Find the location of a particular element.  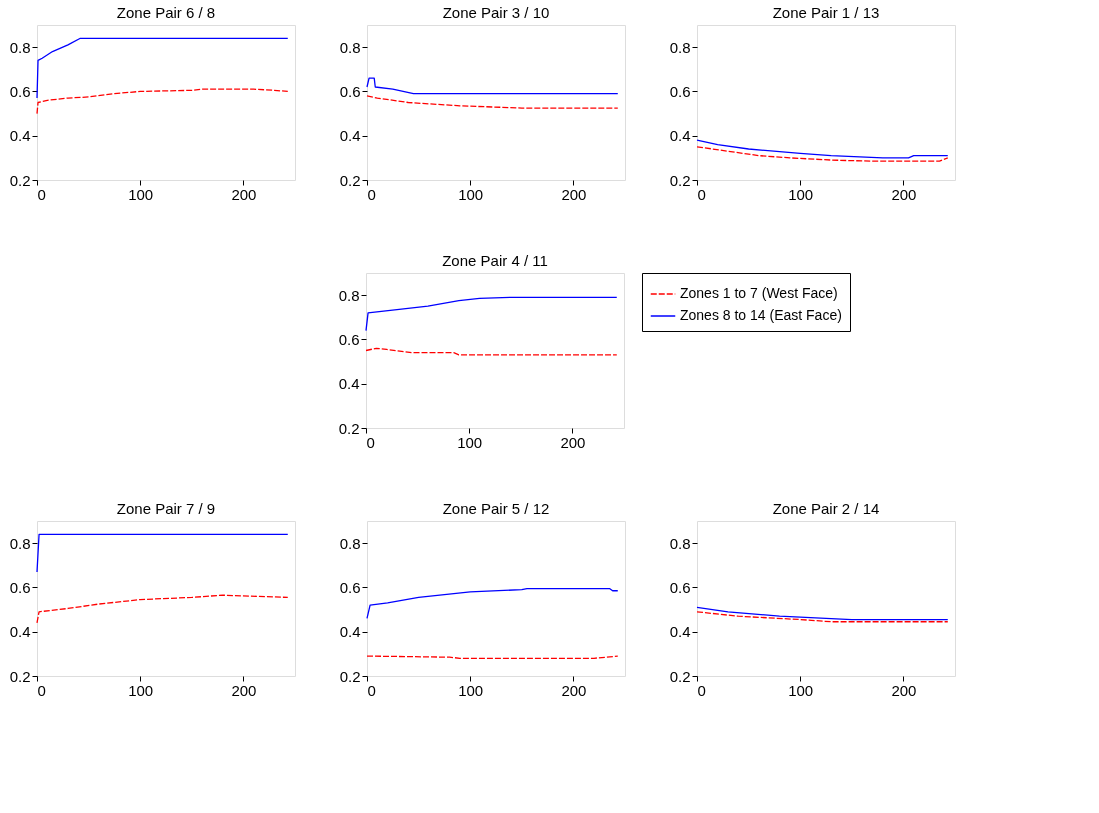

chart-title: Zone Pair 1 / 13 is located at coordinates (826, 12).